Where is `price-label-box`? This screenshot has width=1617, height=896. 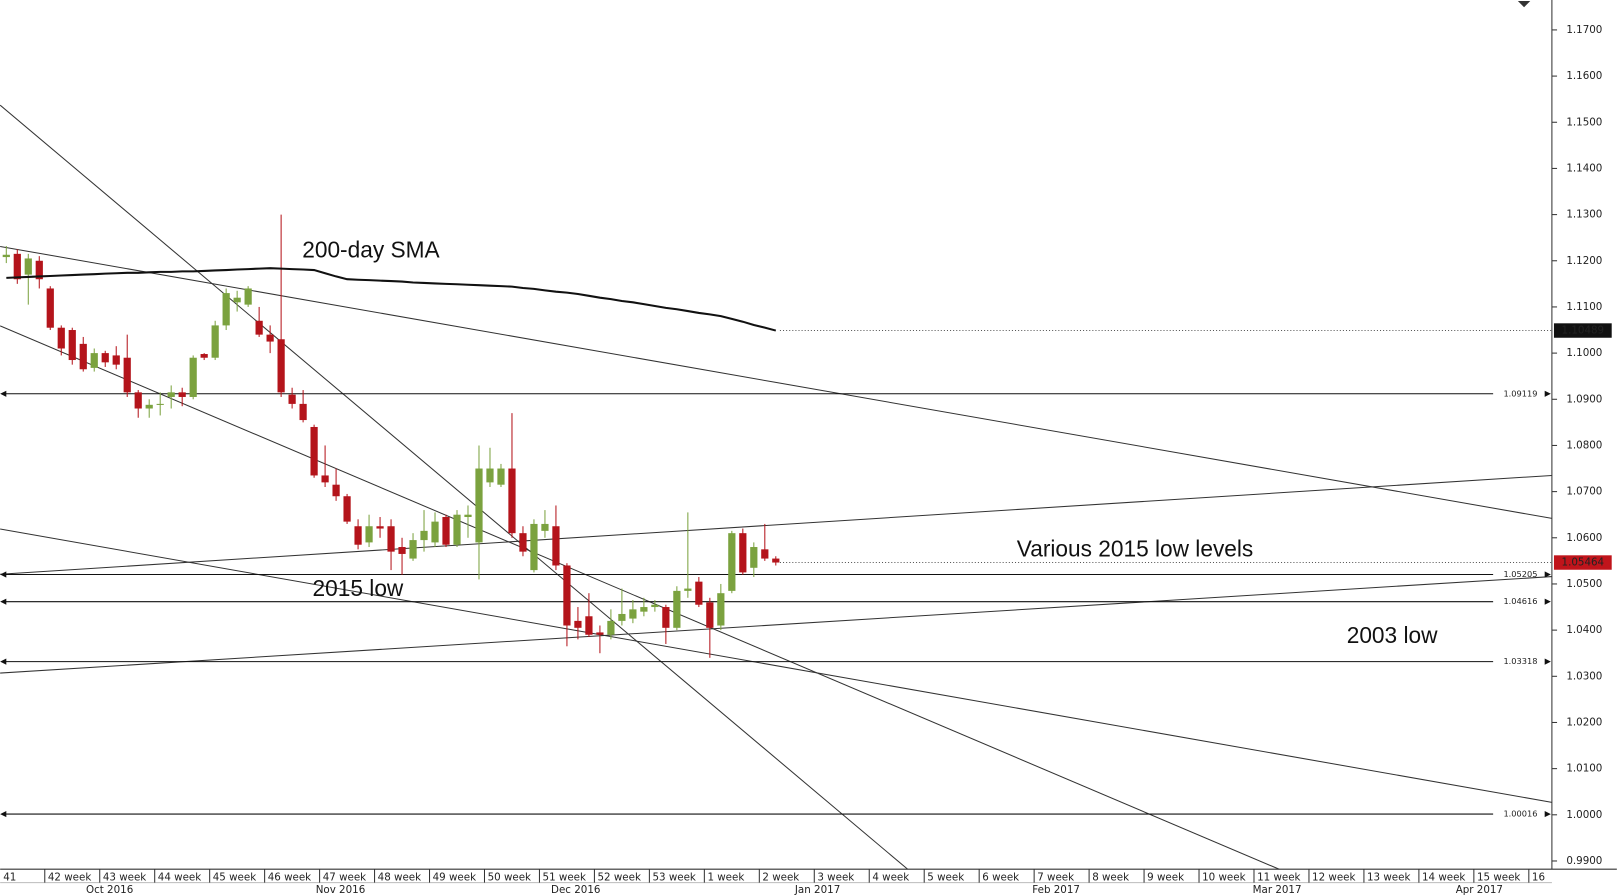 price-label-box is located at coordinates (1582, 562).